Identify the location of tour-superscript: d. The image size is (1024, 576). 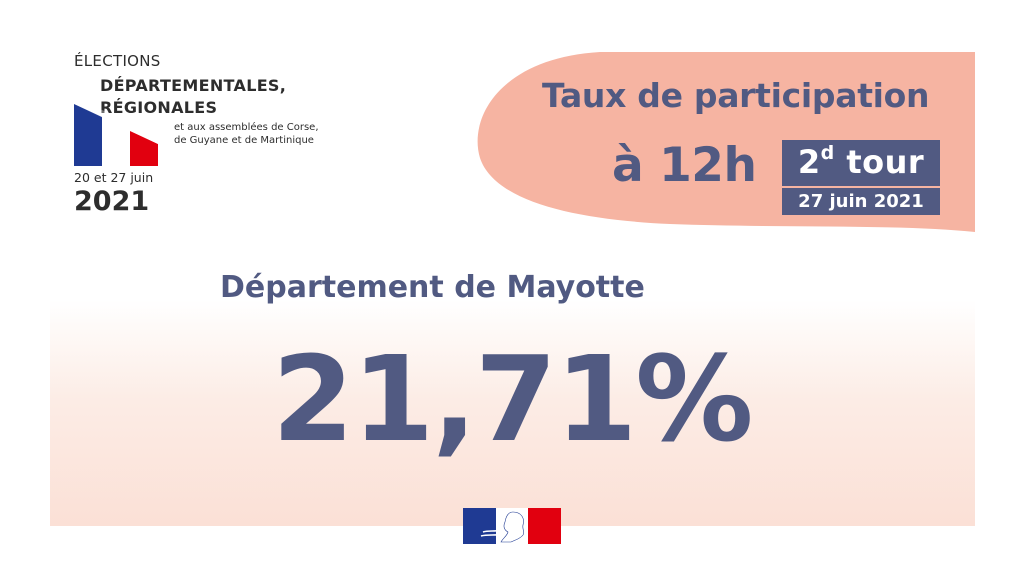
(827, 153).